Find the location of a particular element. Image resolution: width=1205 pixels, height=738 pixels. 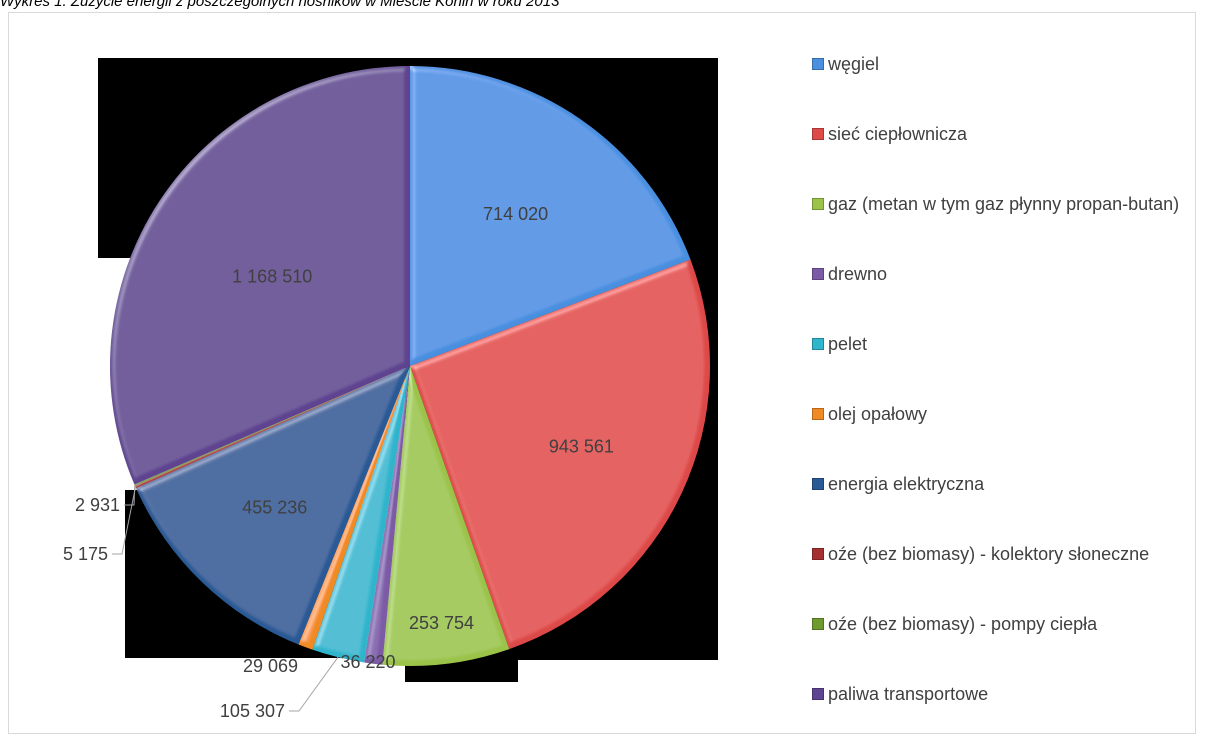

legend-item-paliwa-transportowe: paliwa transportowe is located at coordinates (1007, 694).